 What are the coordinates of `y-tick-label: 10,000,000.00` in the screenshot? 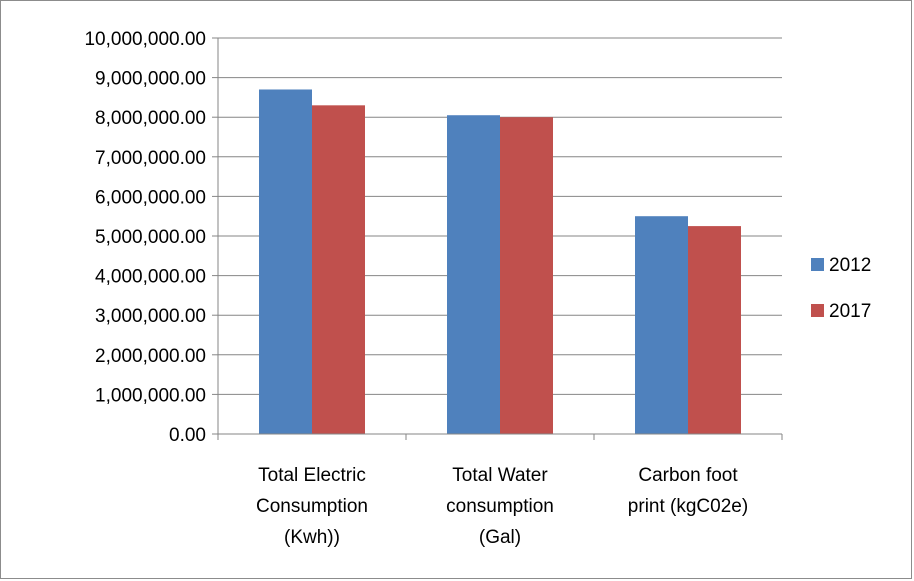 It's located at (145, 39).